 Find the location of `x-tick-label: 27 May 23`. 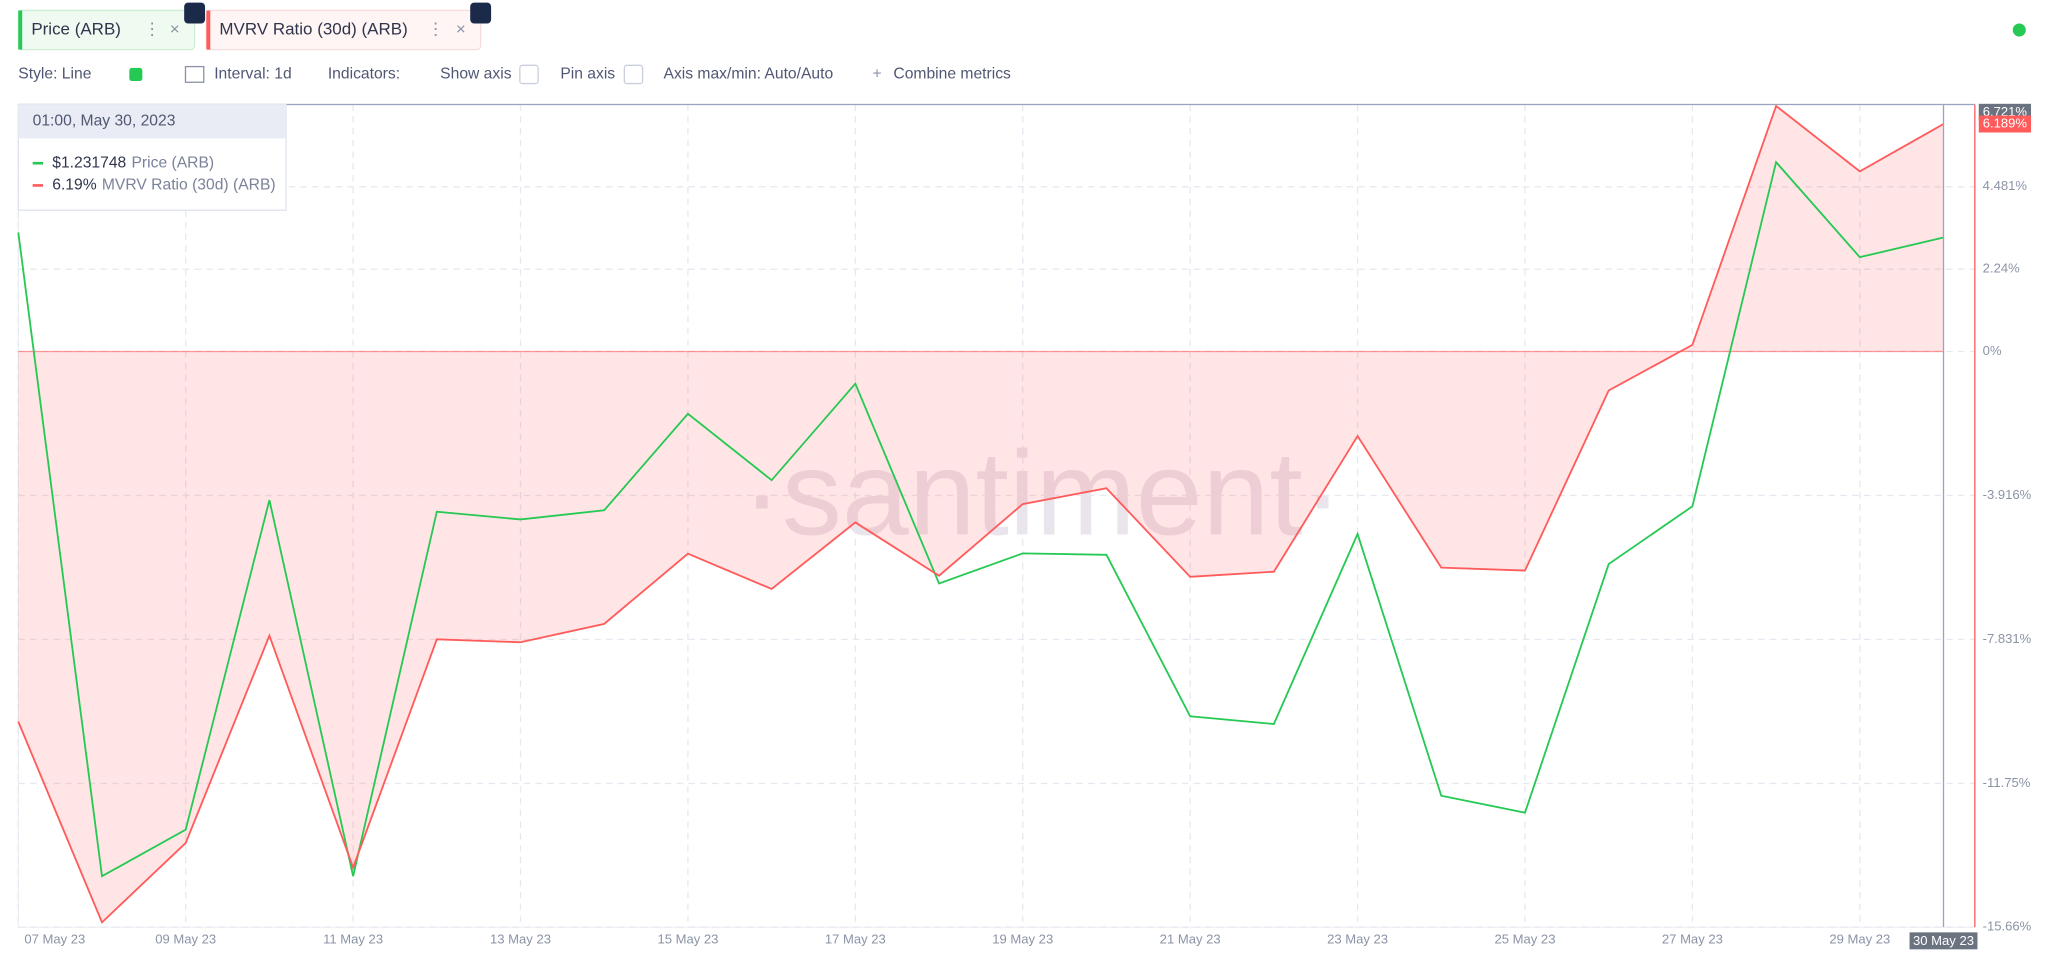

x-tick-label: 27 May 23 is located at coordinates (1692, 939).